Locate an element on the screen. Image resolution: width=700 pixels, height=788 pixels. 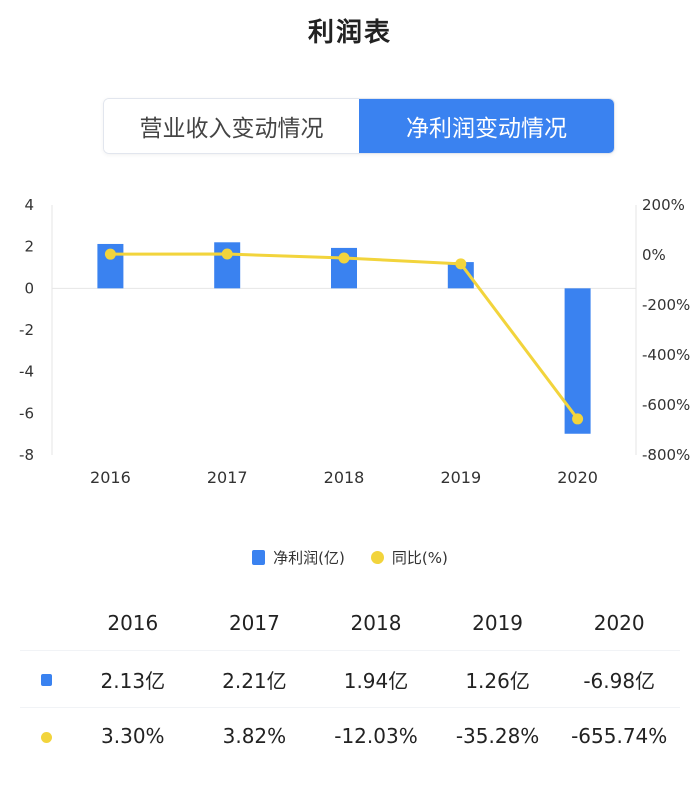
page-title: 利润表 is located at coordinates (349, 32).